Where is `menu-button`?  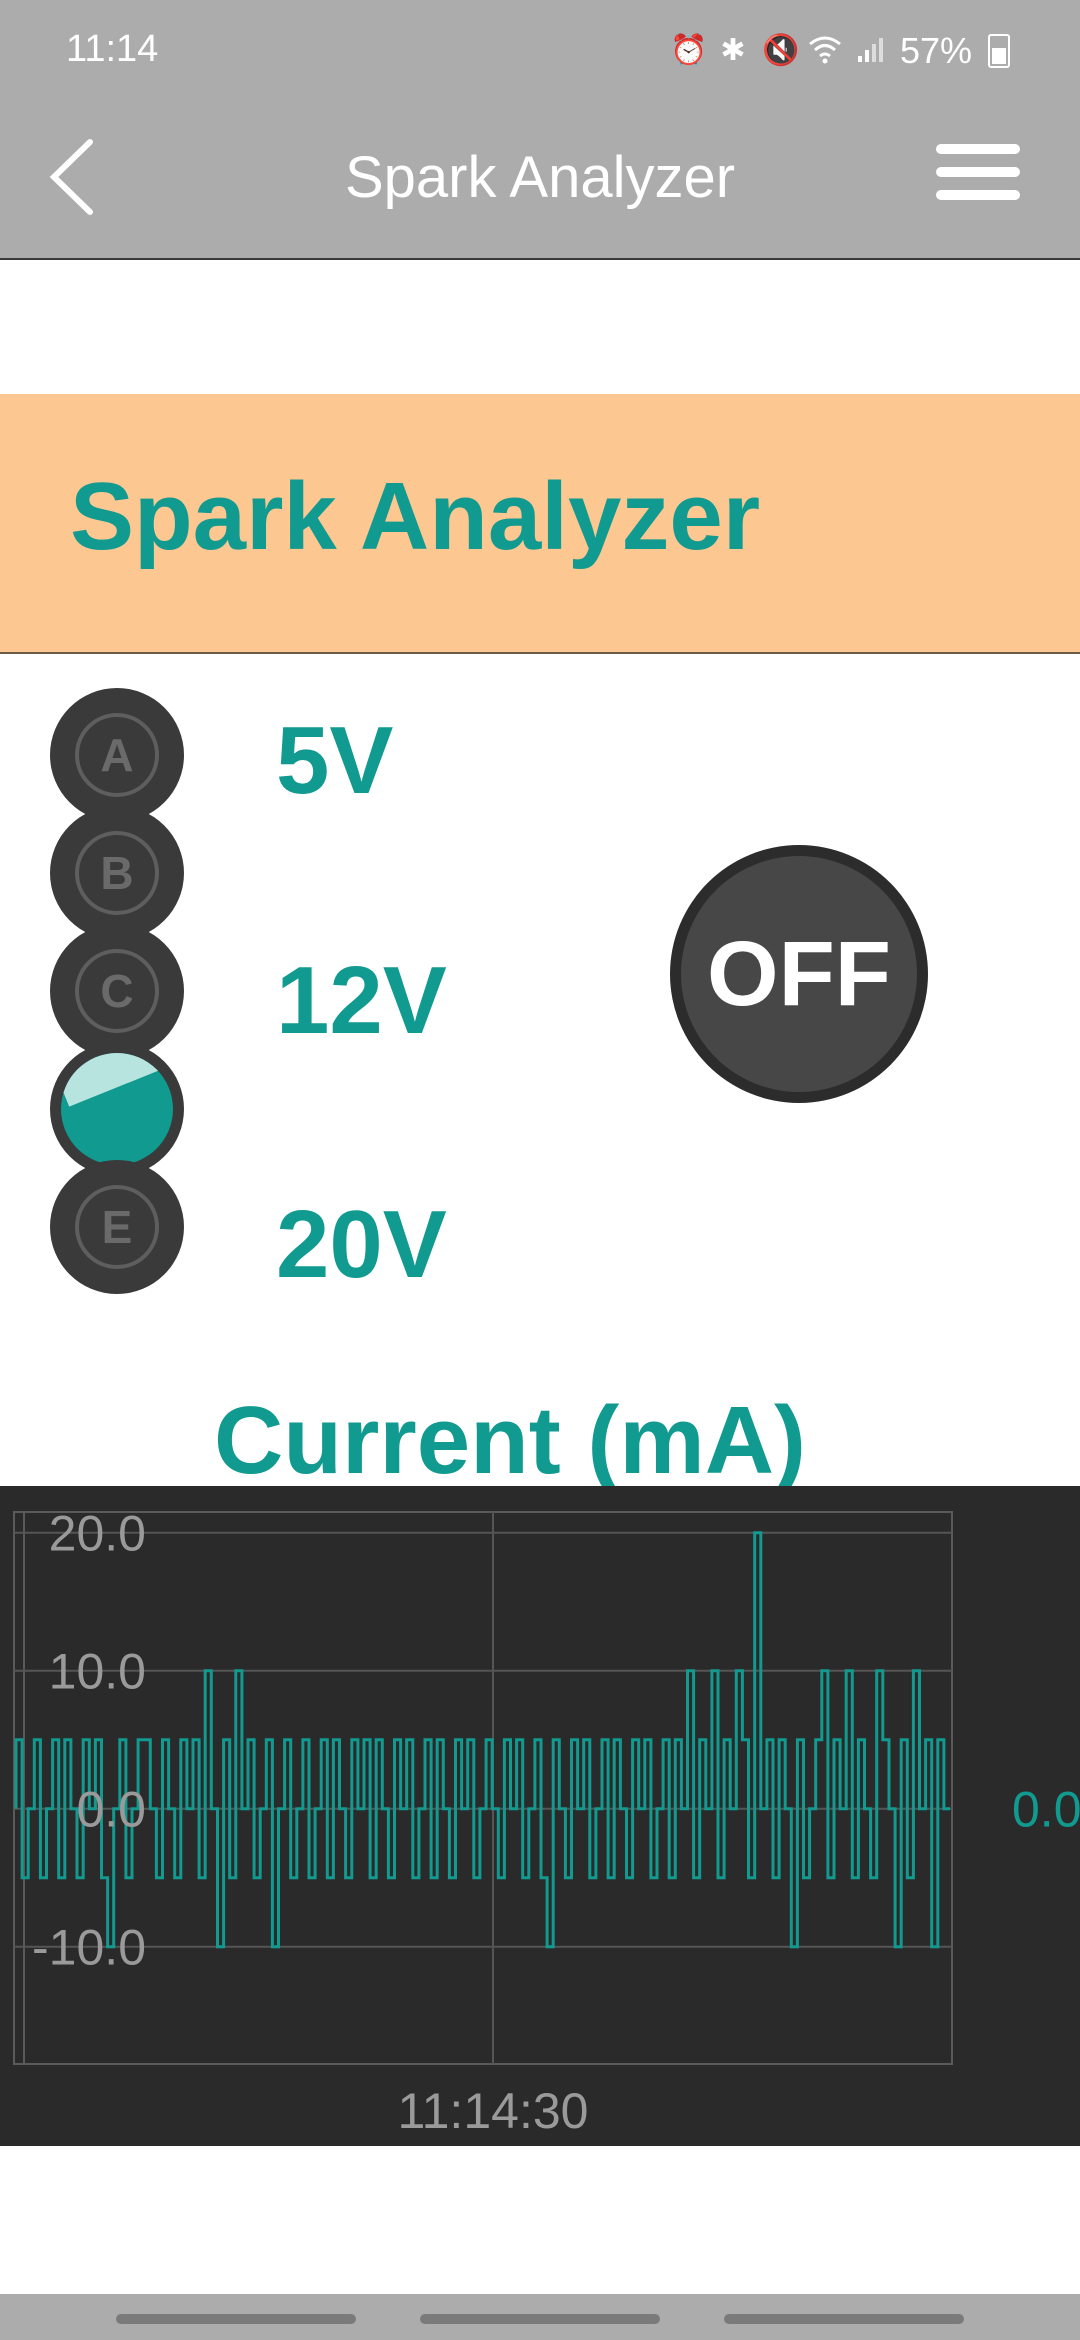
menu-button is located at coordinates (978, 176).